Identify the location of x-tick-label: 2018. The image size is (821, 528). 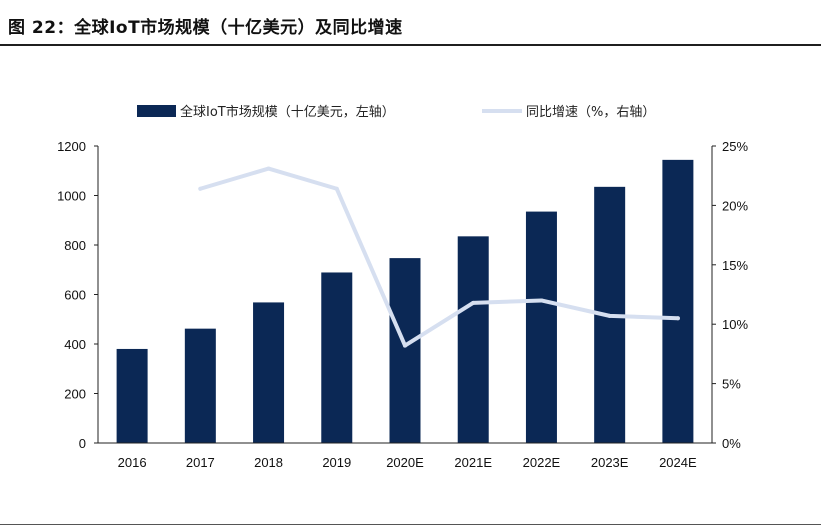
(268, 462).